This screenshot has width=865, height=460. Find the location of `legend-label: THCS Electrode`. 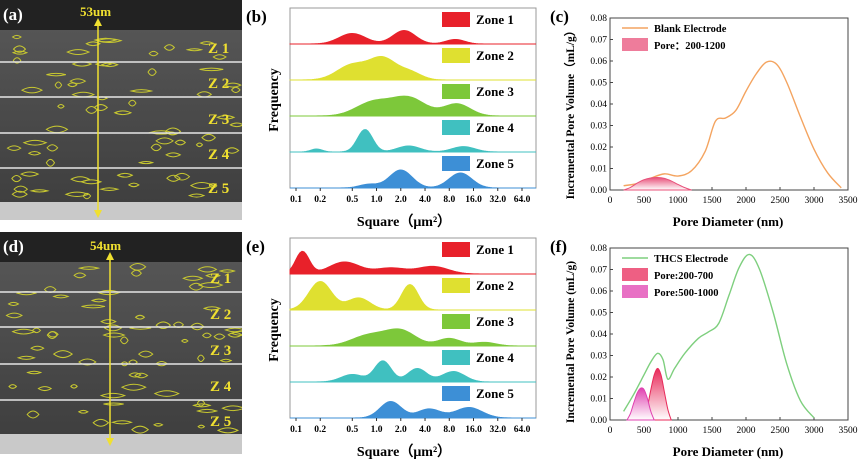

legend-label: THCS Electrode is located at coordinates (691, 259).